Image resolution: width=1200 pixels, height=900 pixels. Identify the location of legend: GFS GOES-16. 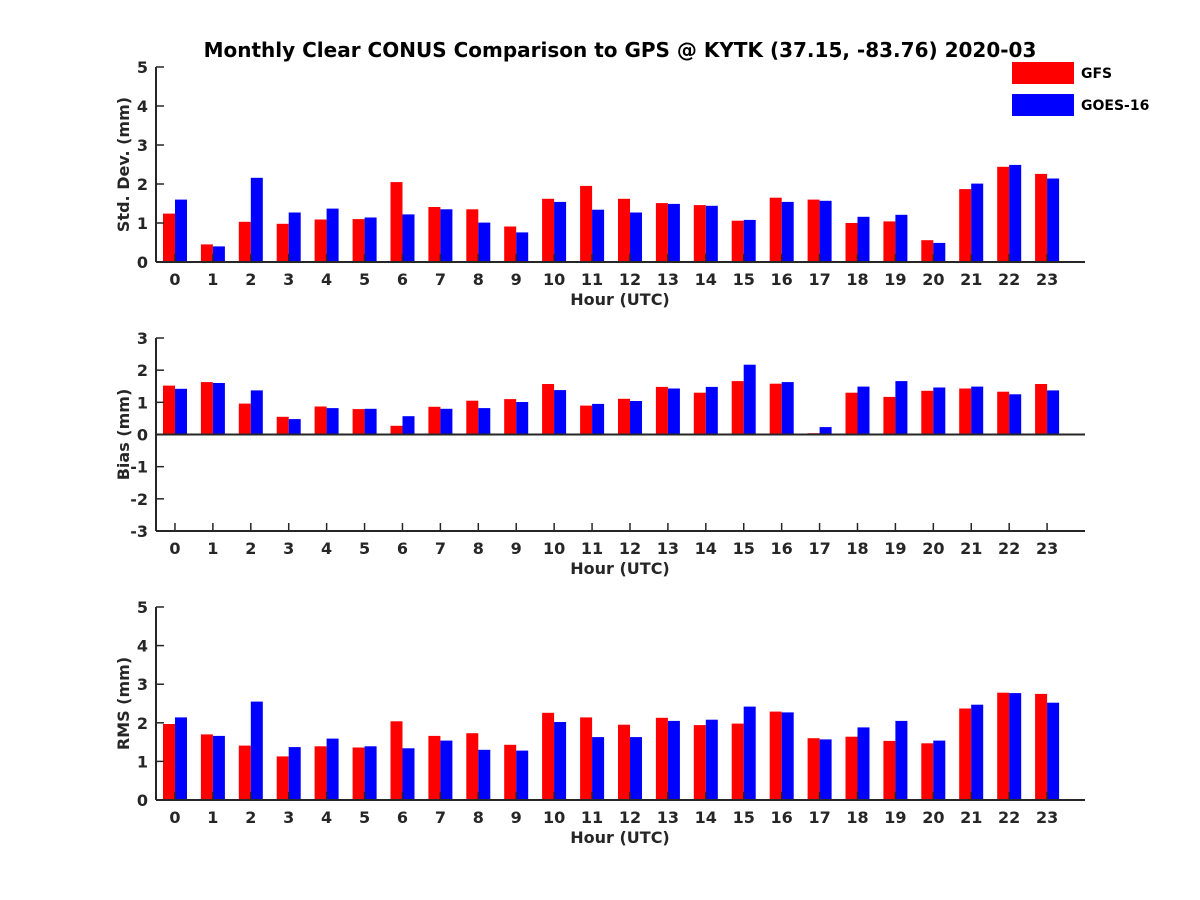
(1080, 89).